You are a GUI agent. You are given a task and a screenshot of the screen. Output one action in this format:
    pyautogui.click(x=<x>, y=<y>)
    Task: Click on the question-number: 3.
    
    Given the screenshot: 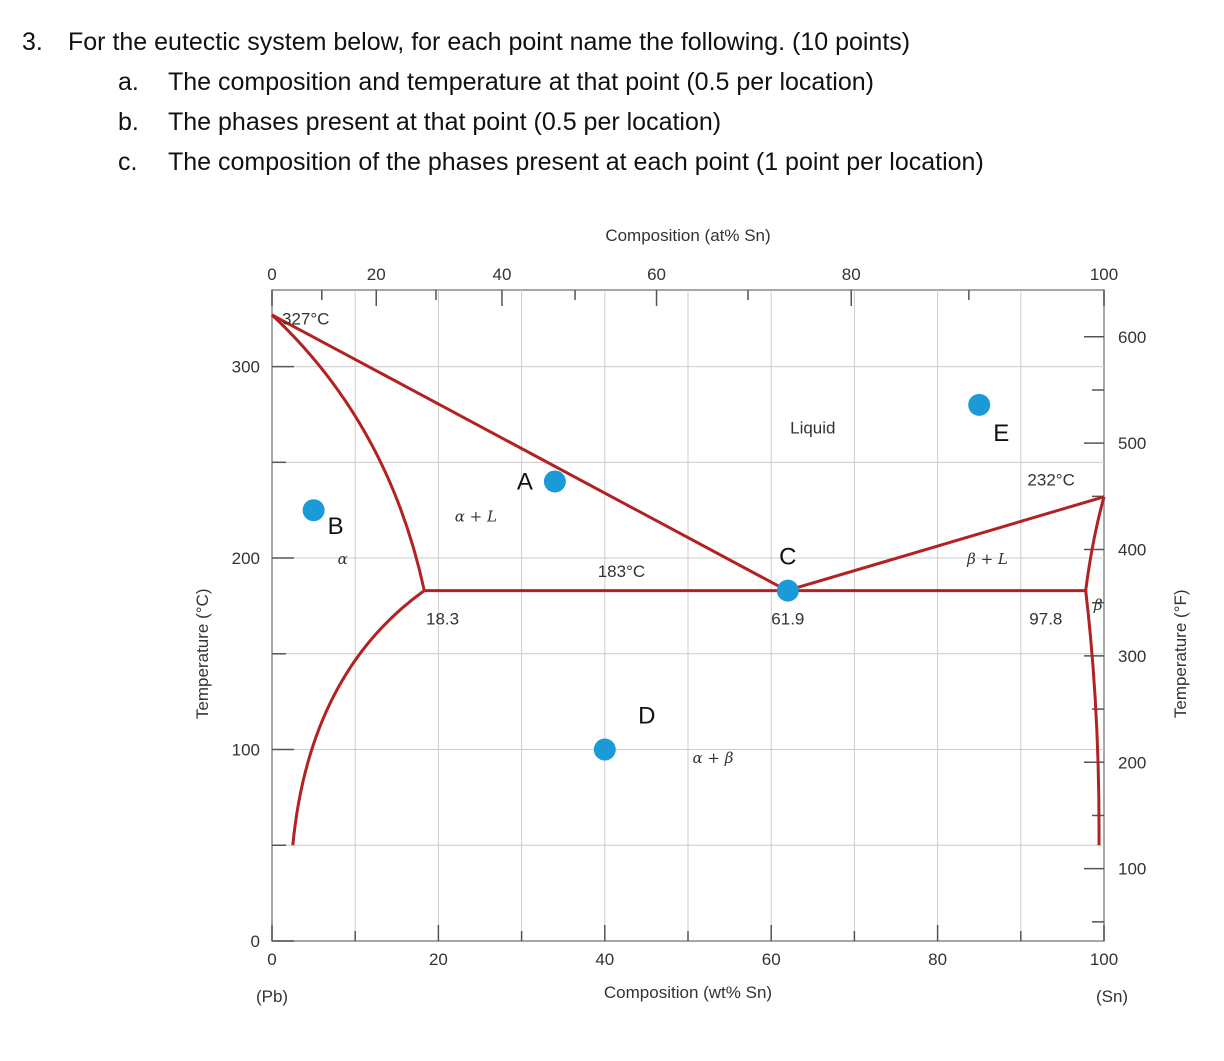 What is the action you would take?
    pyautogui.click(x=32, y=42)
    